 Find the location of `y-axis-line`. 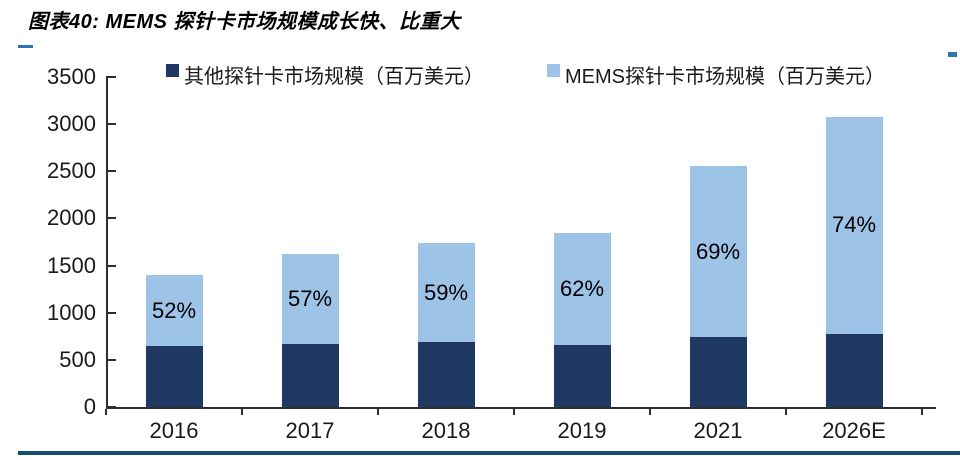

y-axis-line is located at coordinates (107, 242).